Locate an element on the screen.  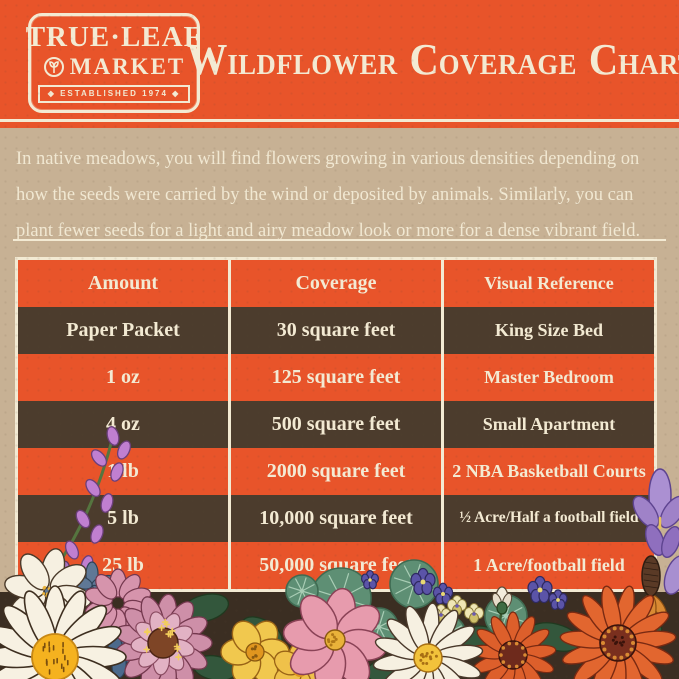
logo-name-bottom: MARKET is located at coordinates (127, 67).